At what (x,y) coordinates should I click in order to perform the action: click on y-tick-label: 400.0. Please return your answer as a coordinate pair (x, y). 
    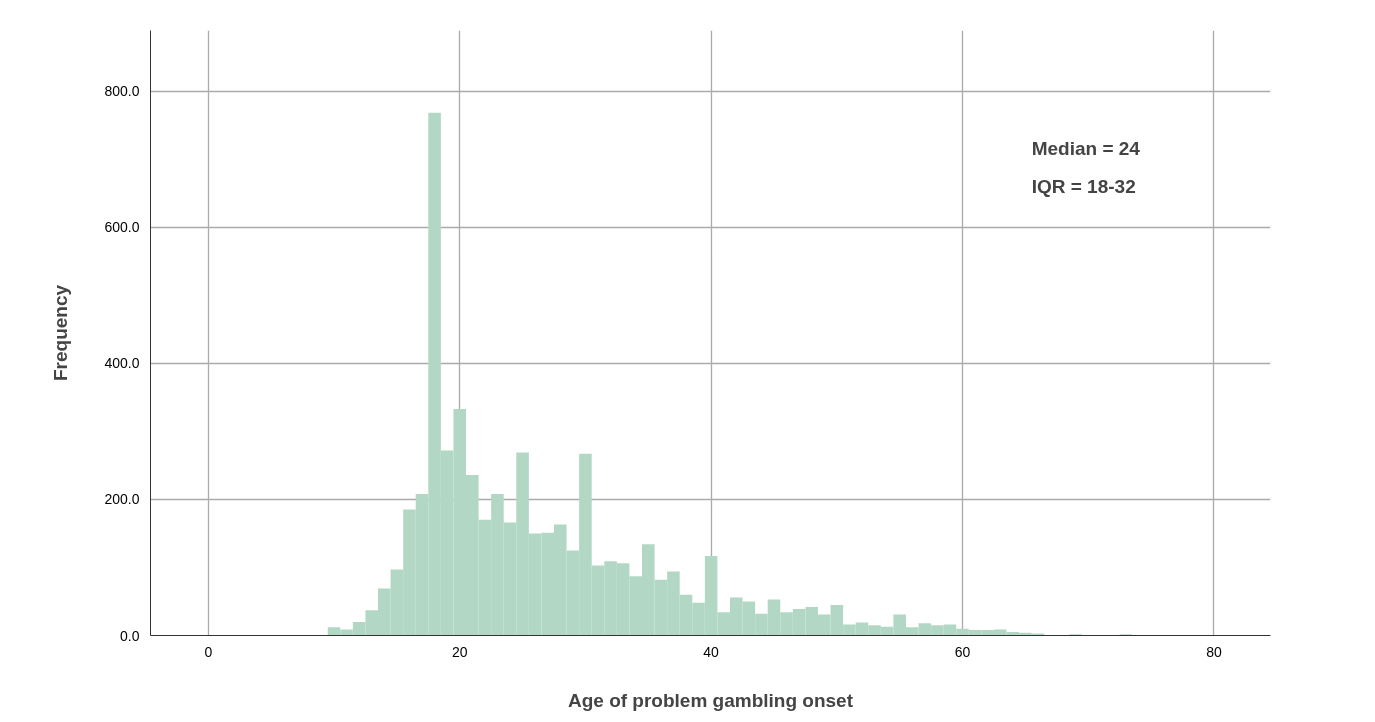
    Looking at the image, I should click on (122, 363).